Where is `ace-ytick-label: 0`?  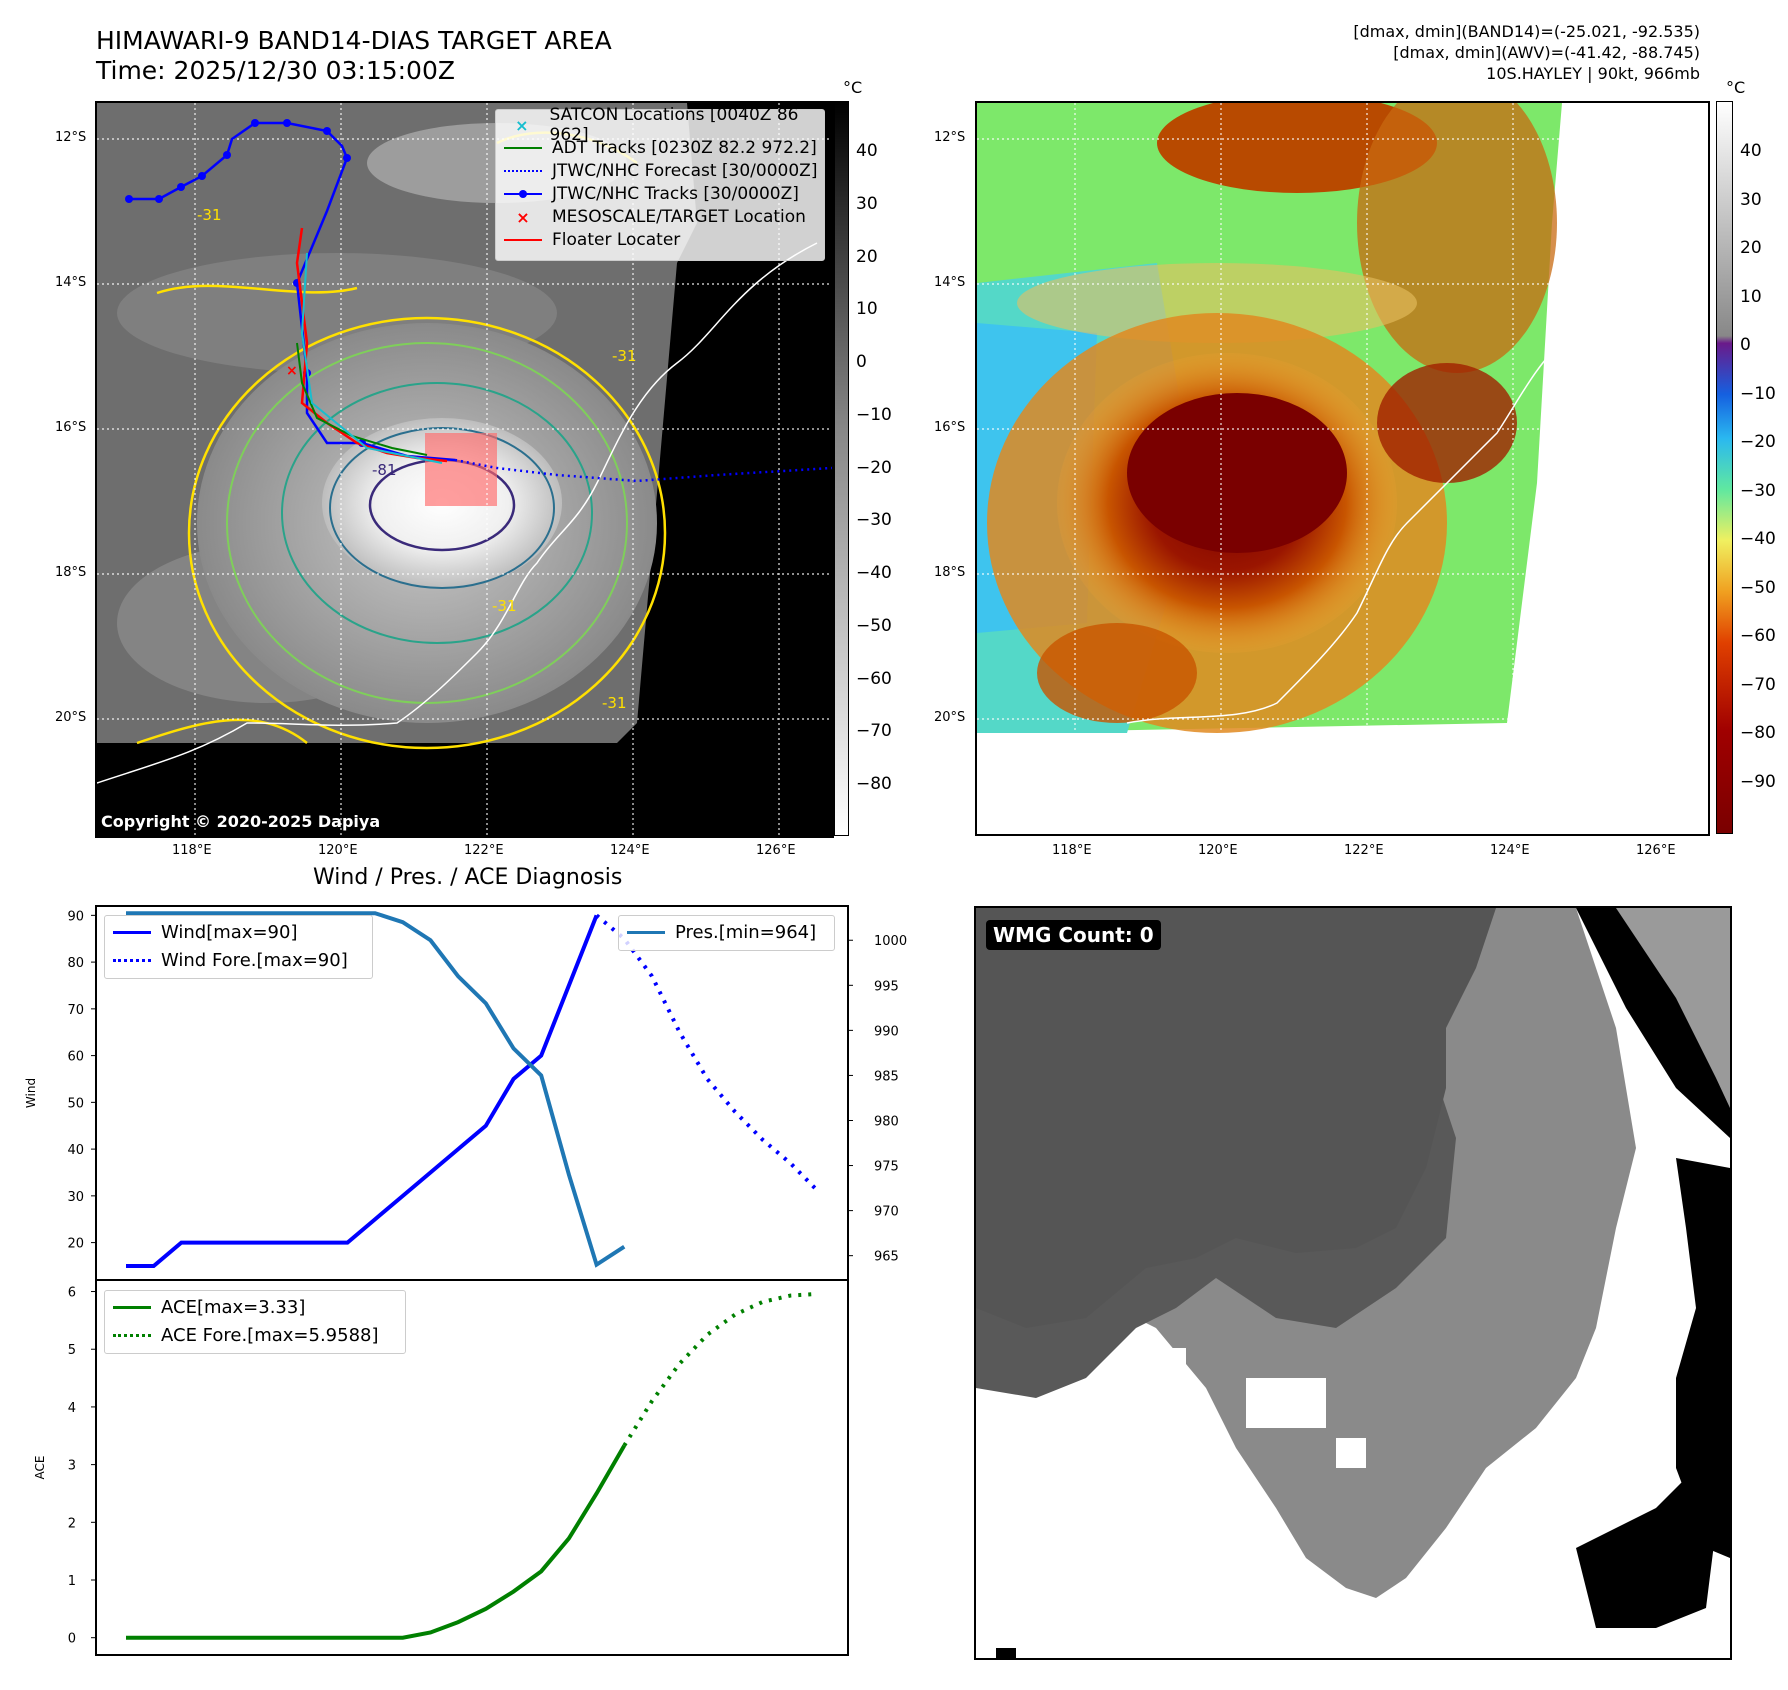 ace-ytick-label: 0 is located at coordinates (72, 1639).